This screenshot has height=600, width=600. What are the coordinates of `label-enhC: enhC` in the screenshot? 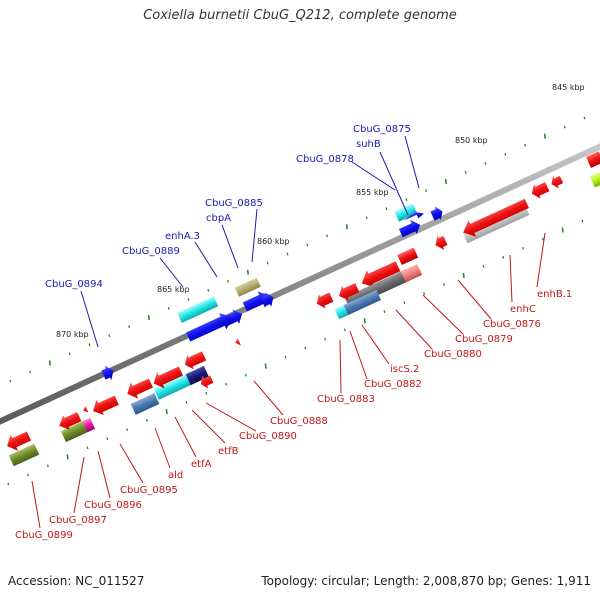 It's located at (523, 309).